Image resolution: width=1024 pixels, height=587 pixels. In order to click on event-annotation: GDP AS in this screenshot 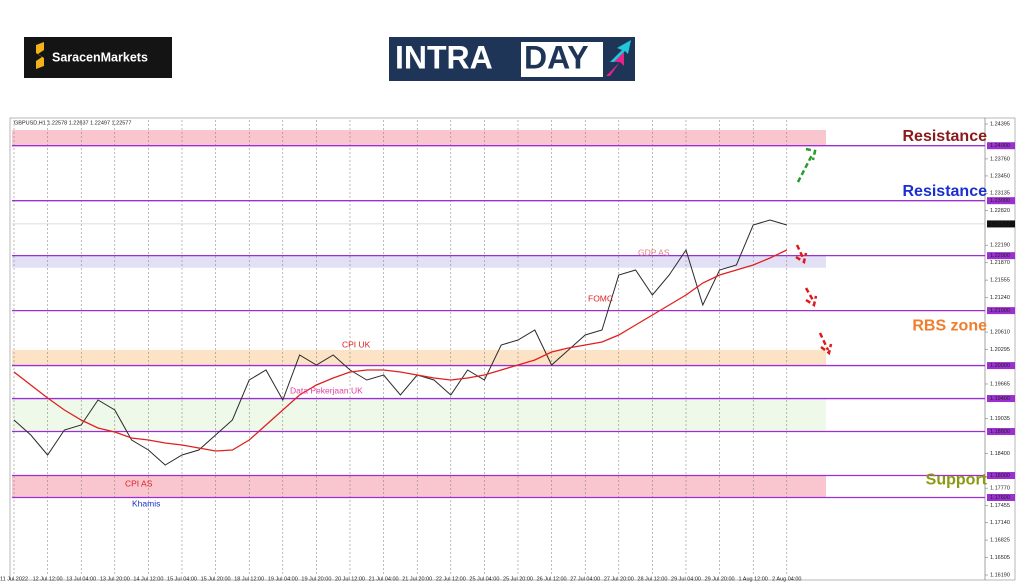, I will do `click(654, 252)`.